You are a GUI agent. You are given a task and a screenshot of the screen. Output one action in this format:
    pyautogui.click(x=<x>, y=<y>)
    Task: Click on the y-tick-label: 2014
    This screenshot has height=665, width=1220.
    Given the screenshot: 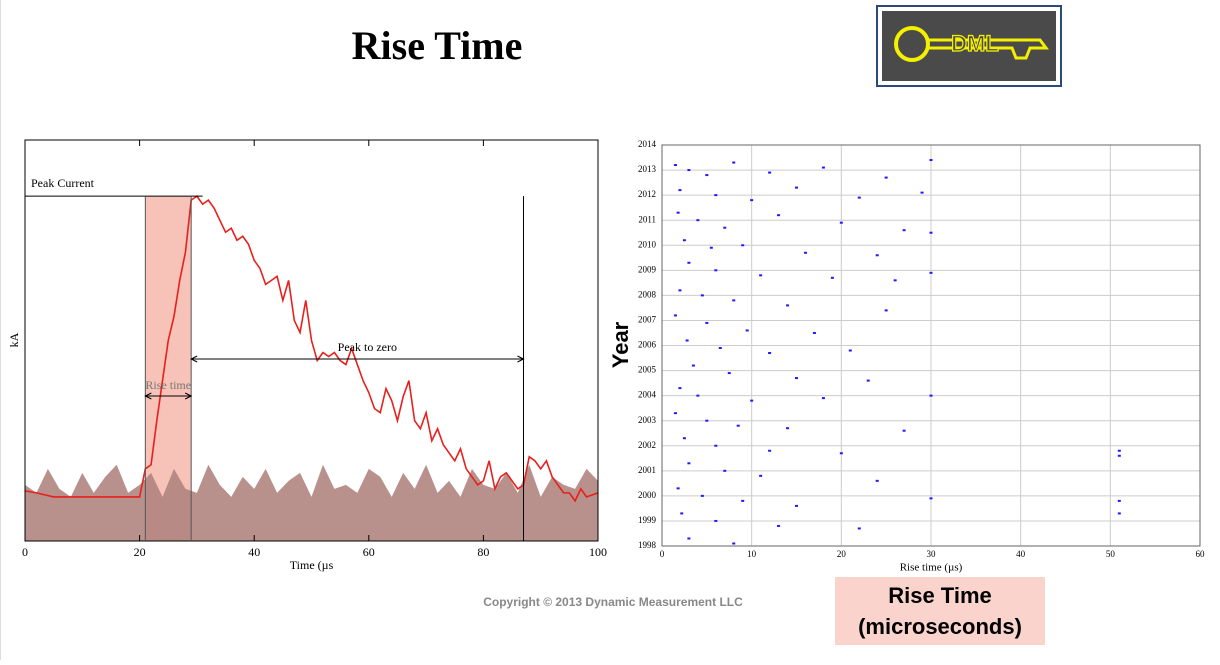 What is the action you would take?
    pyautogui.click(x=647, y=144)
    